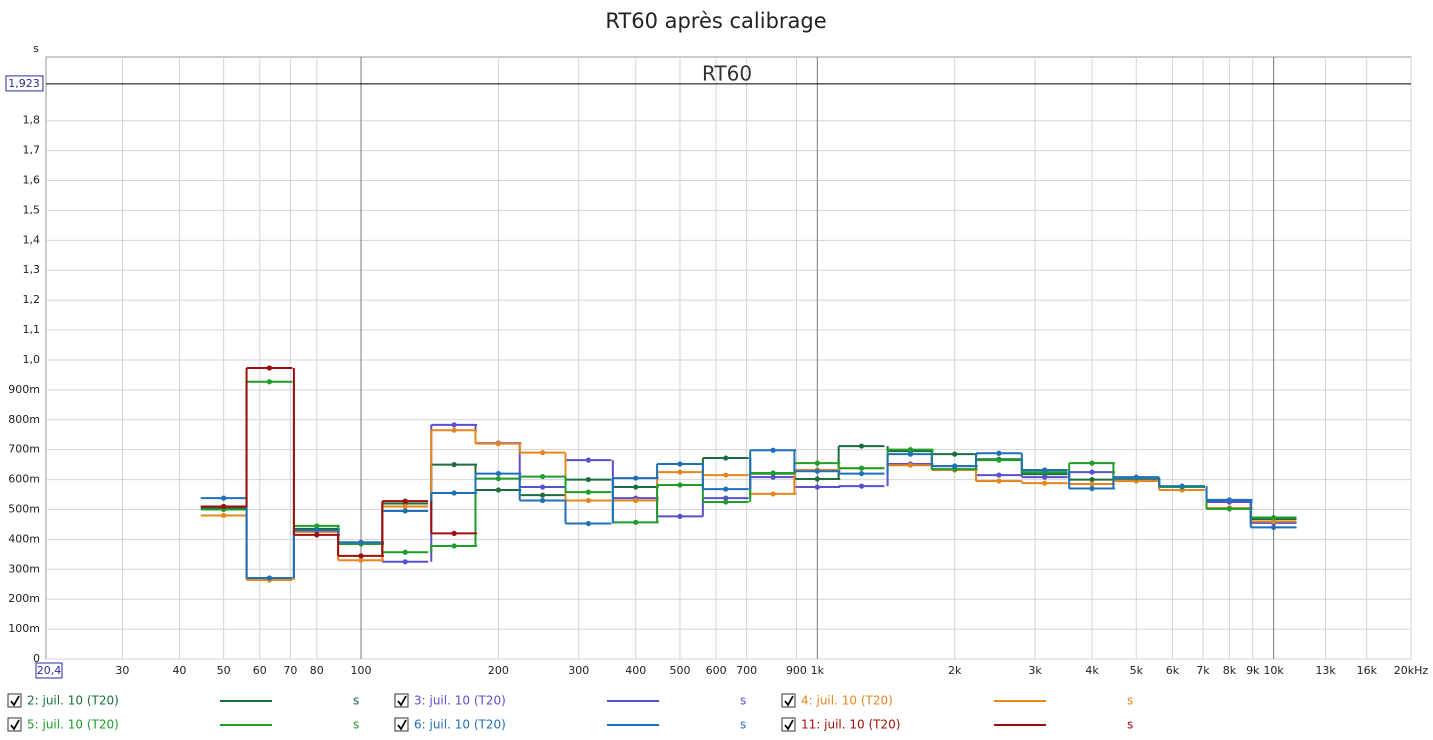 Image resolution: width=1433 pixels, height=740 pixels. What do you see at coordinates (850, 725) in the screenshot?
I see `legend-label: 11: juil. 10 (T20)` at bounding box center [850, 725].